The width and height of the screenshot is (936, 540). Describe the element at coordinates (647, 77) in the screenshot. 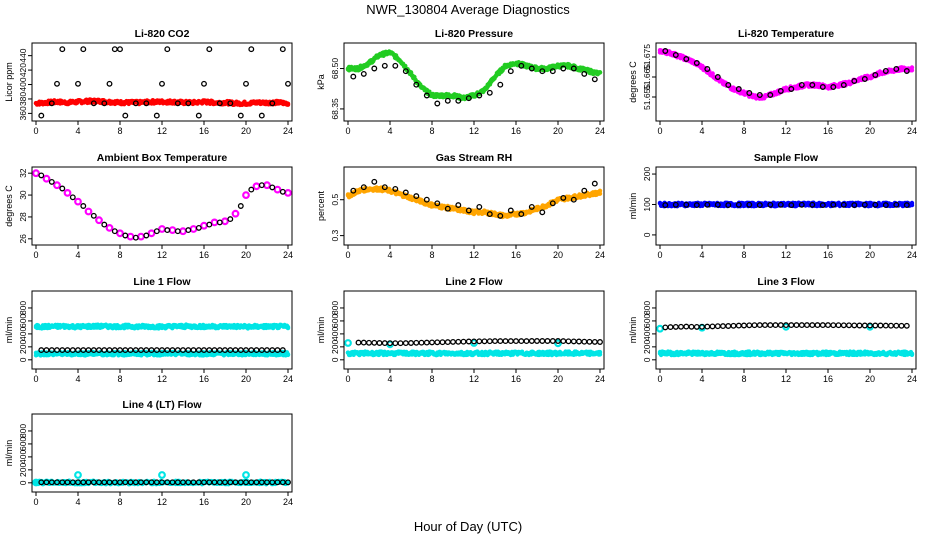

I see `y-tick-label: 51.665` at that location.